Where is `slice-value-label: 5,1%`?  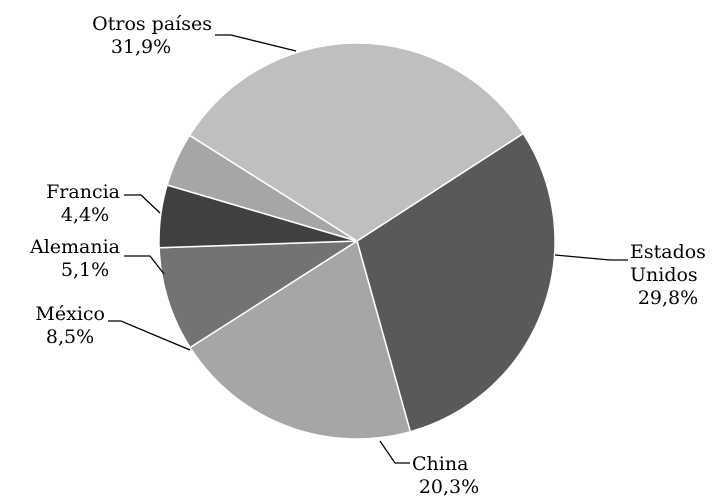 slice-value-label: 5,1% is located at coordinates (85, 270).